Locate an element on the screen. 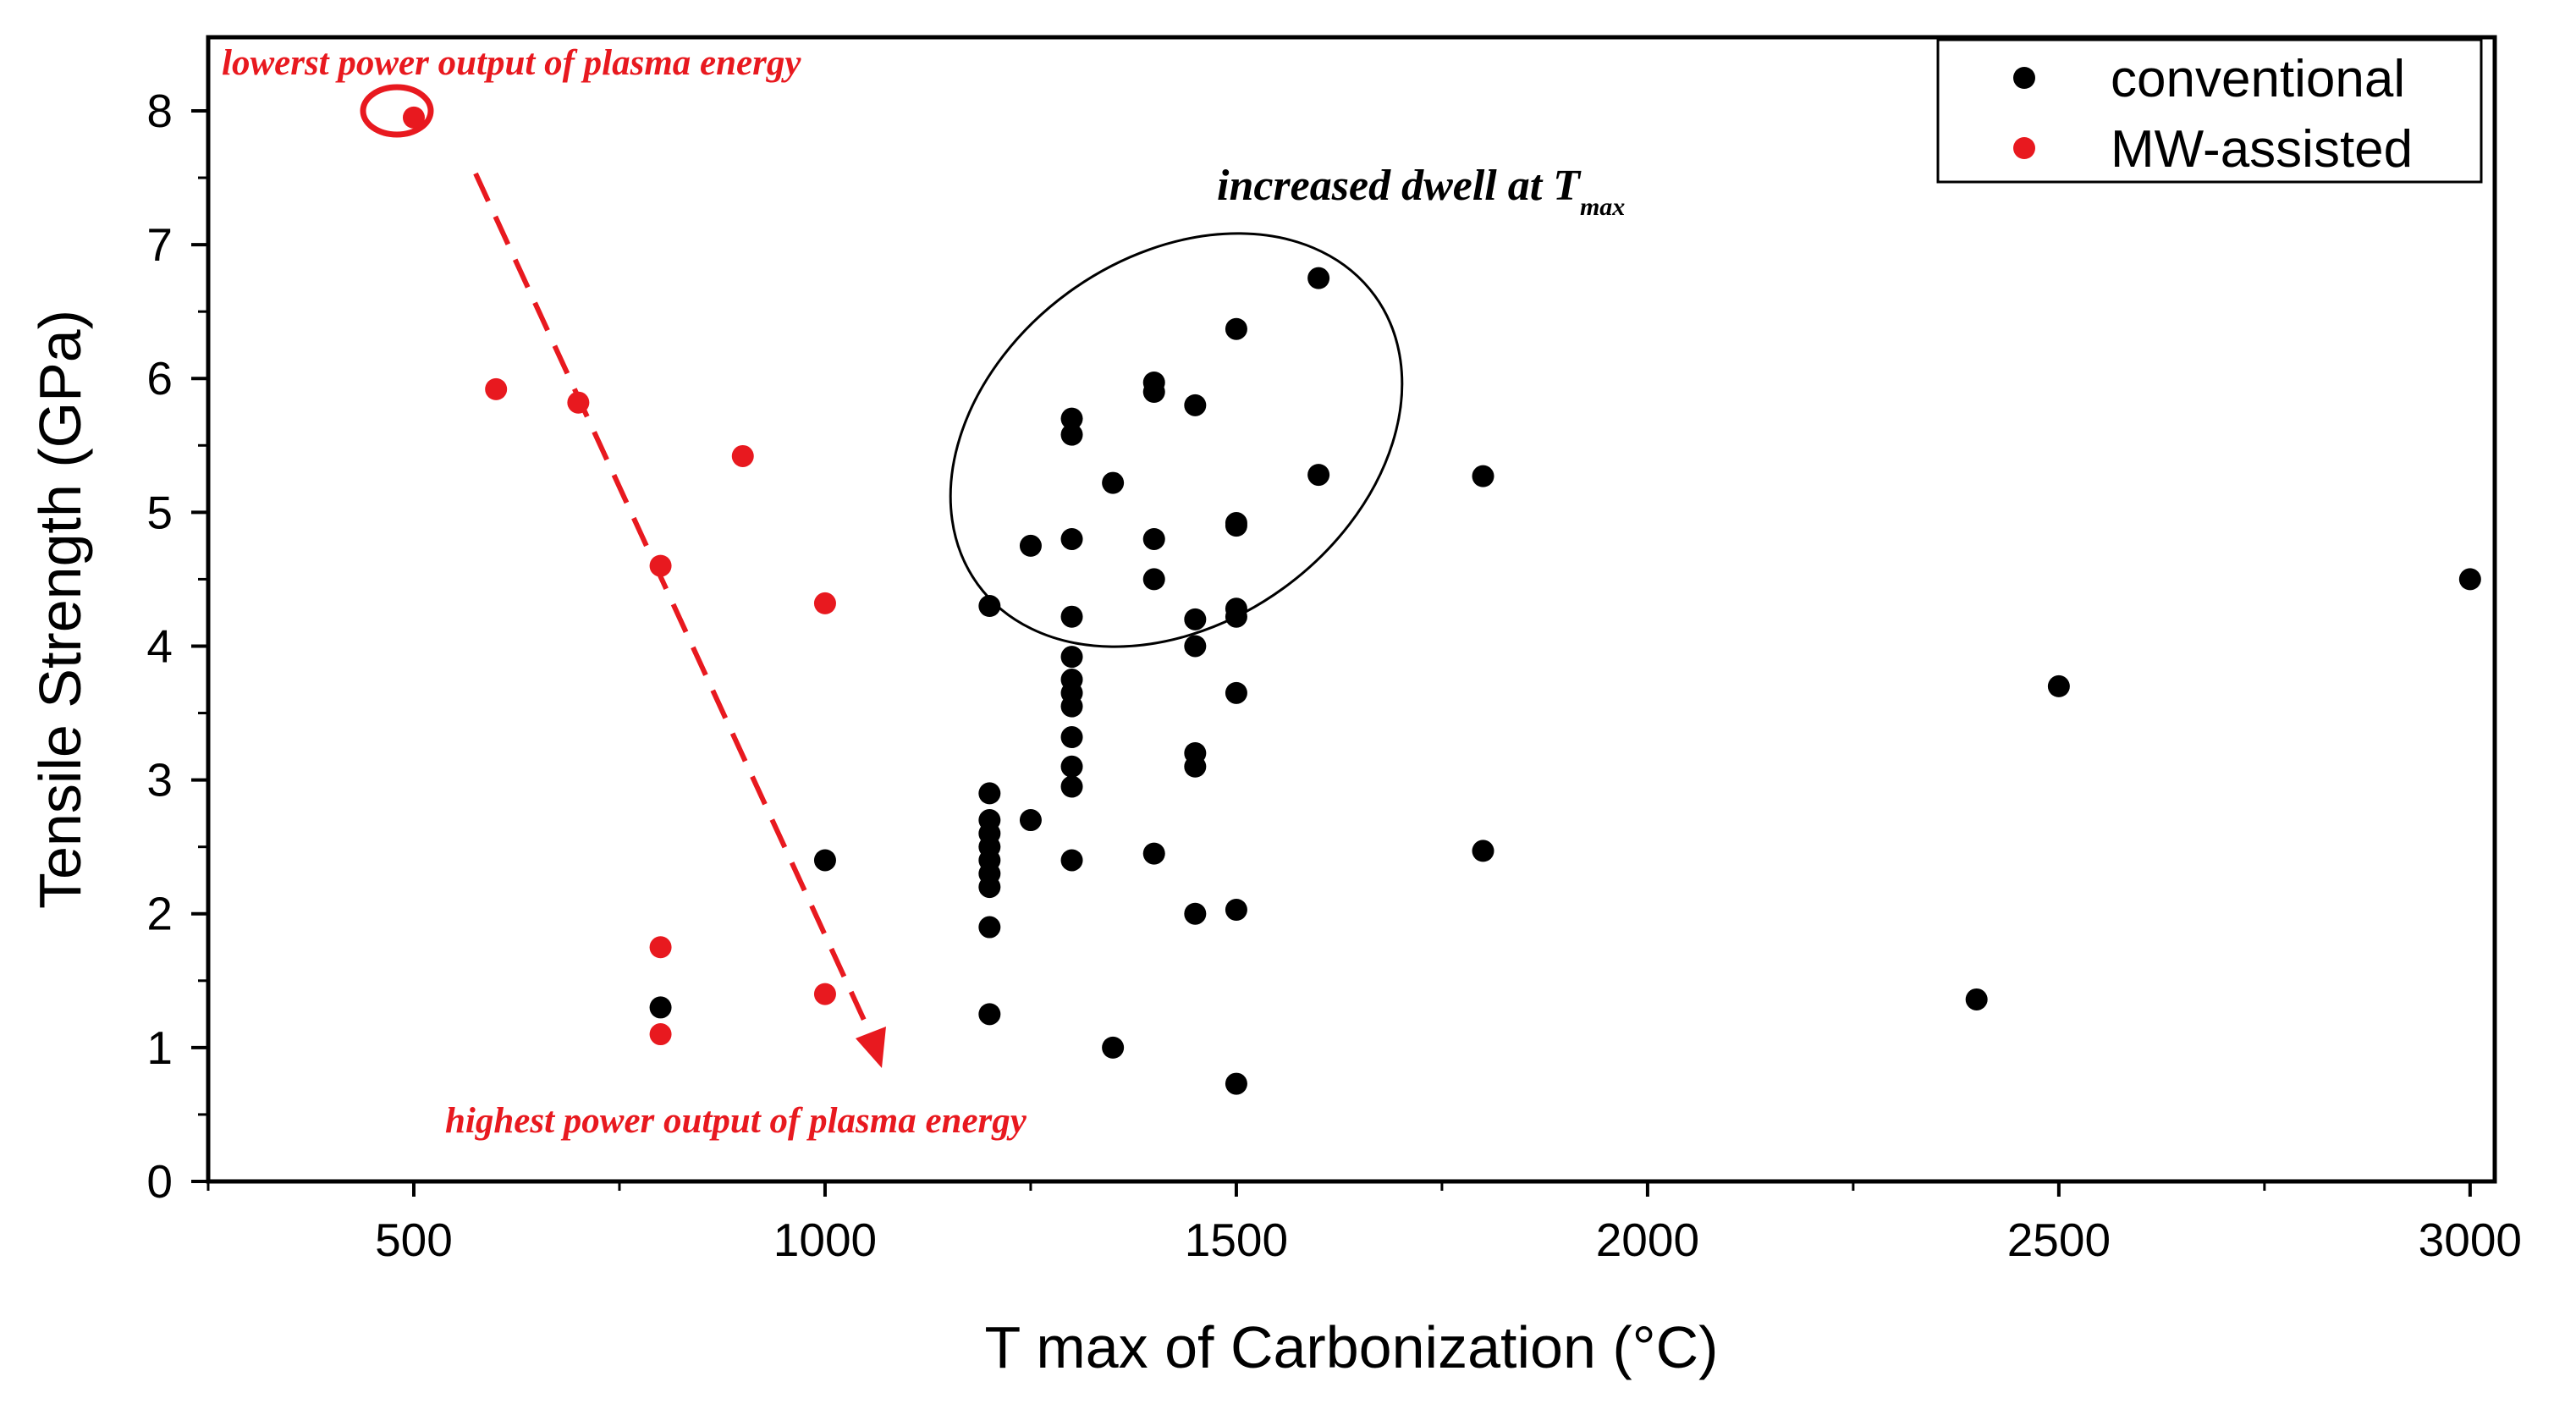 The image size is (2576, 1404). x-tick-label: 500 is located at coordinates (414, 1240).